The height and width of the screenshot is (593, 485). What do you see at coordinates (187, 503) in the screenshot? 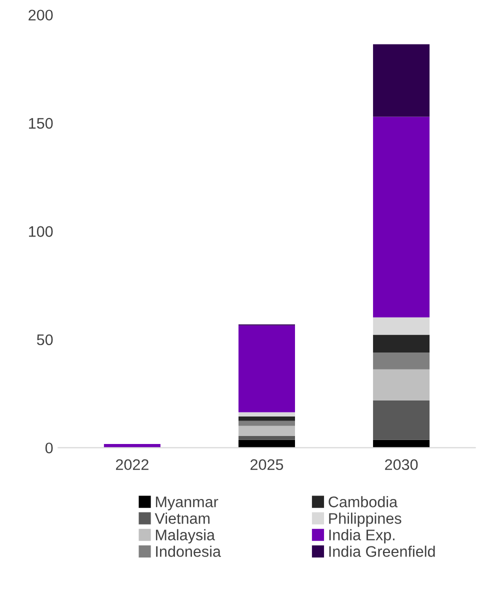
I see `legend-label: Myanmar` at bounding box center [187, 503].